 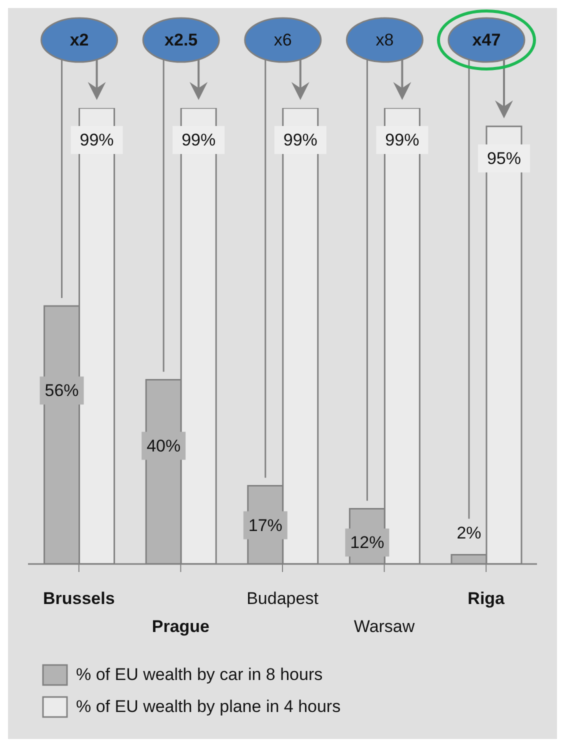 I want to click on data-label: 17%, so click(x=265, y=525).